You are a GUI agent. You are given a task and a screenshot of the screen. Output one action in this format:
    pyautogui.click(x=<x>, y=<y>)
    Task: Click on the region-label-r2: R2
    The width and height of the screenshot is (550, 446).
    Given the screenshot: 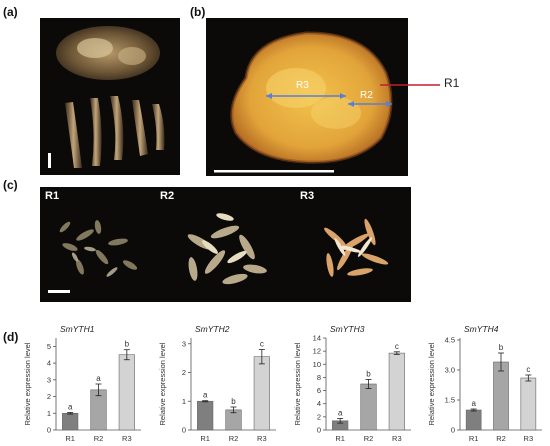 What is the action you would take?
    pyautogui.click(x=366, y=95)
    